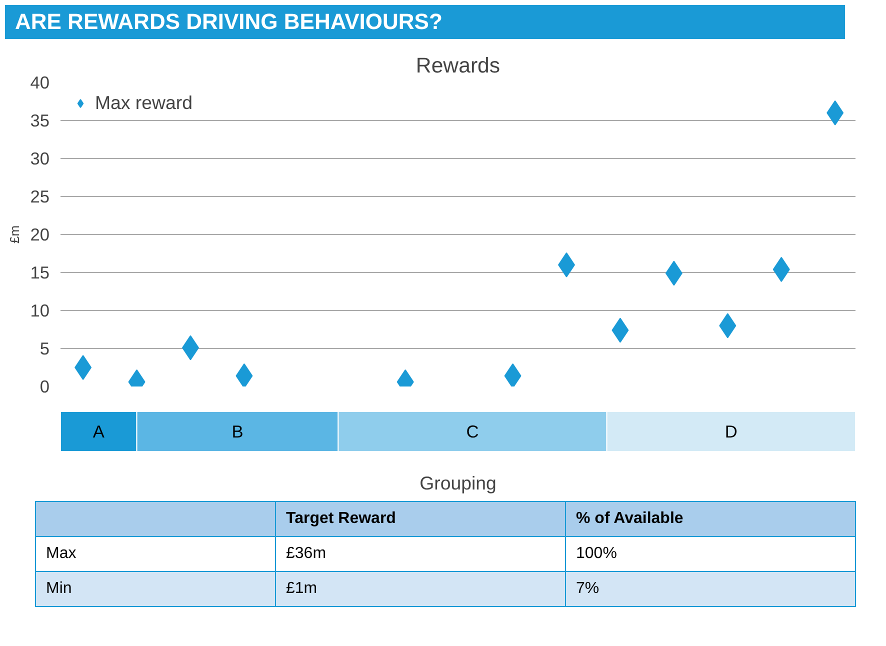 The height and width of the screenshot is (646, 886). I want to click on y-tick-label: 25, so click(40, 196).